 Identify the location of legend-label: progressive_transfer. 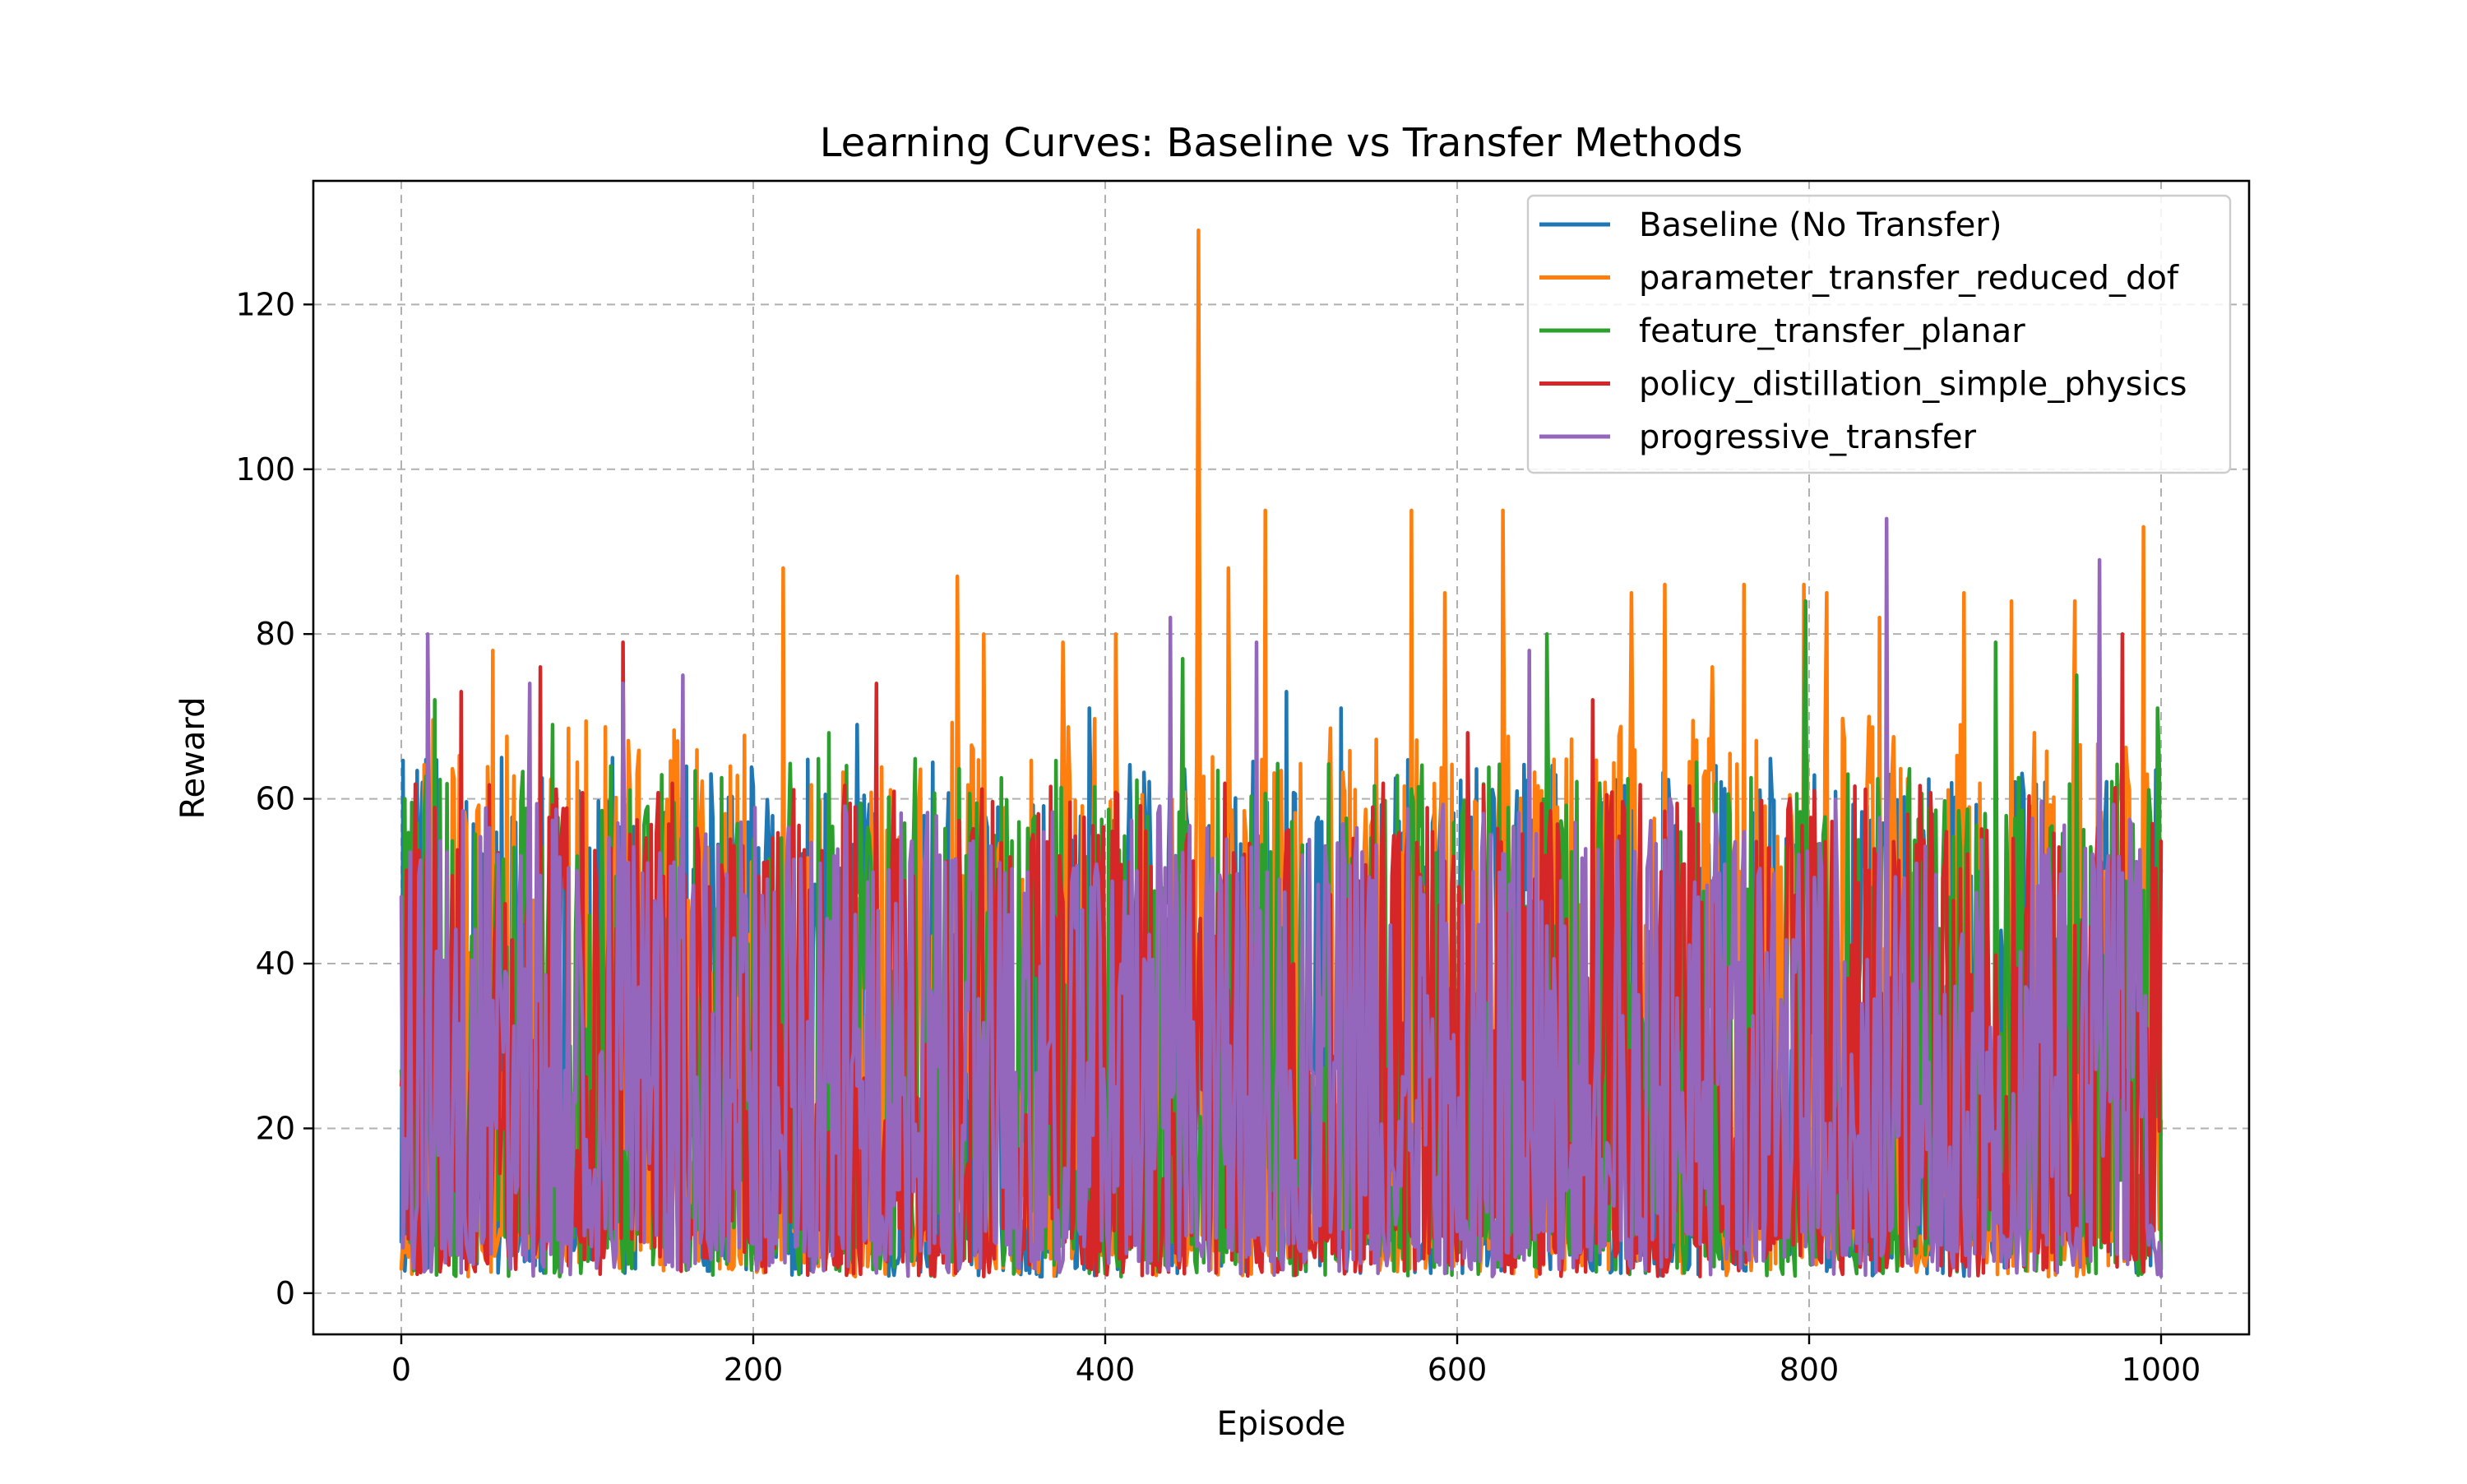
(1808, 437).